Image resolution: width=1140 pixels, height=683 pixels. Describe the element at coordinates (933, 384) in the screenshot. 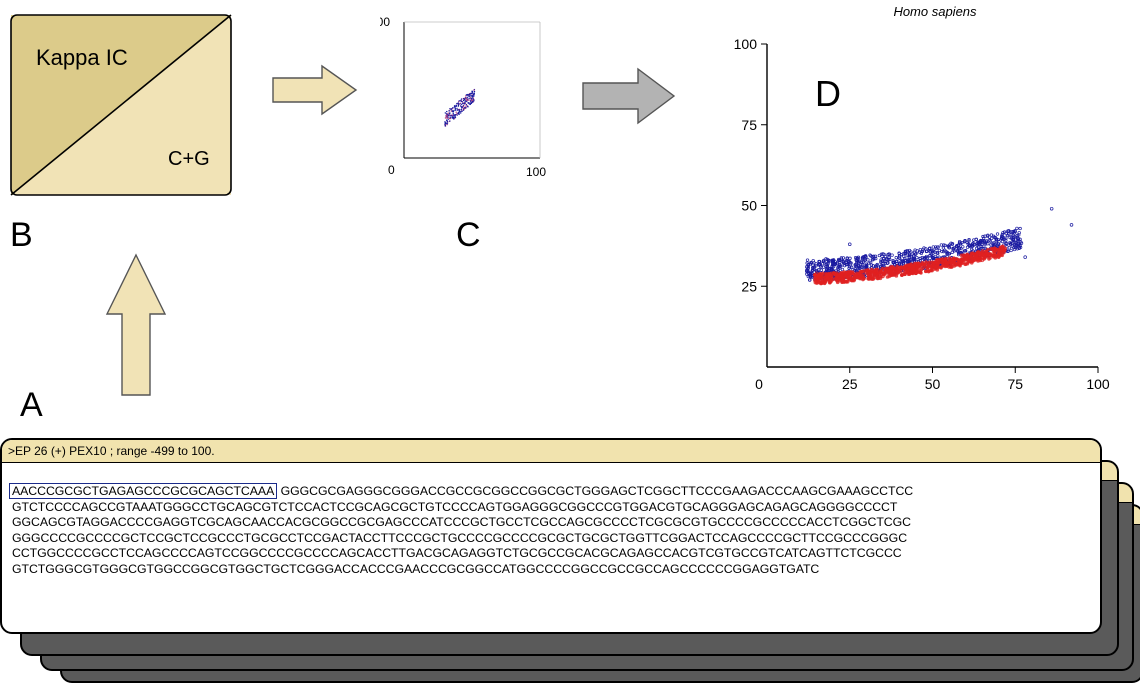

I see `x-tick-label: 50` at that location.